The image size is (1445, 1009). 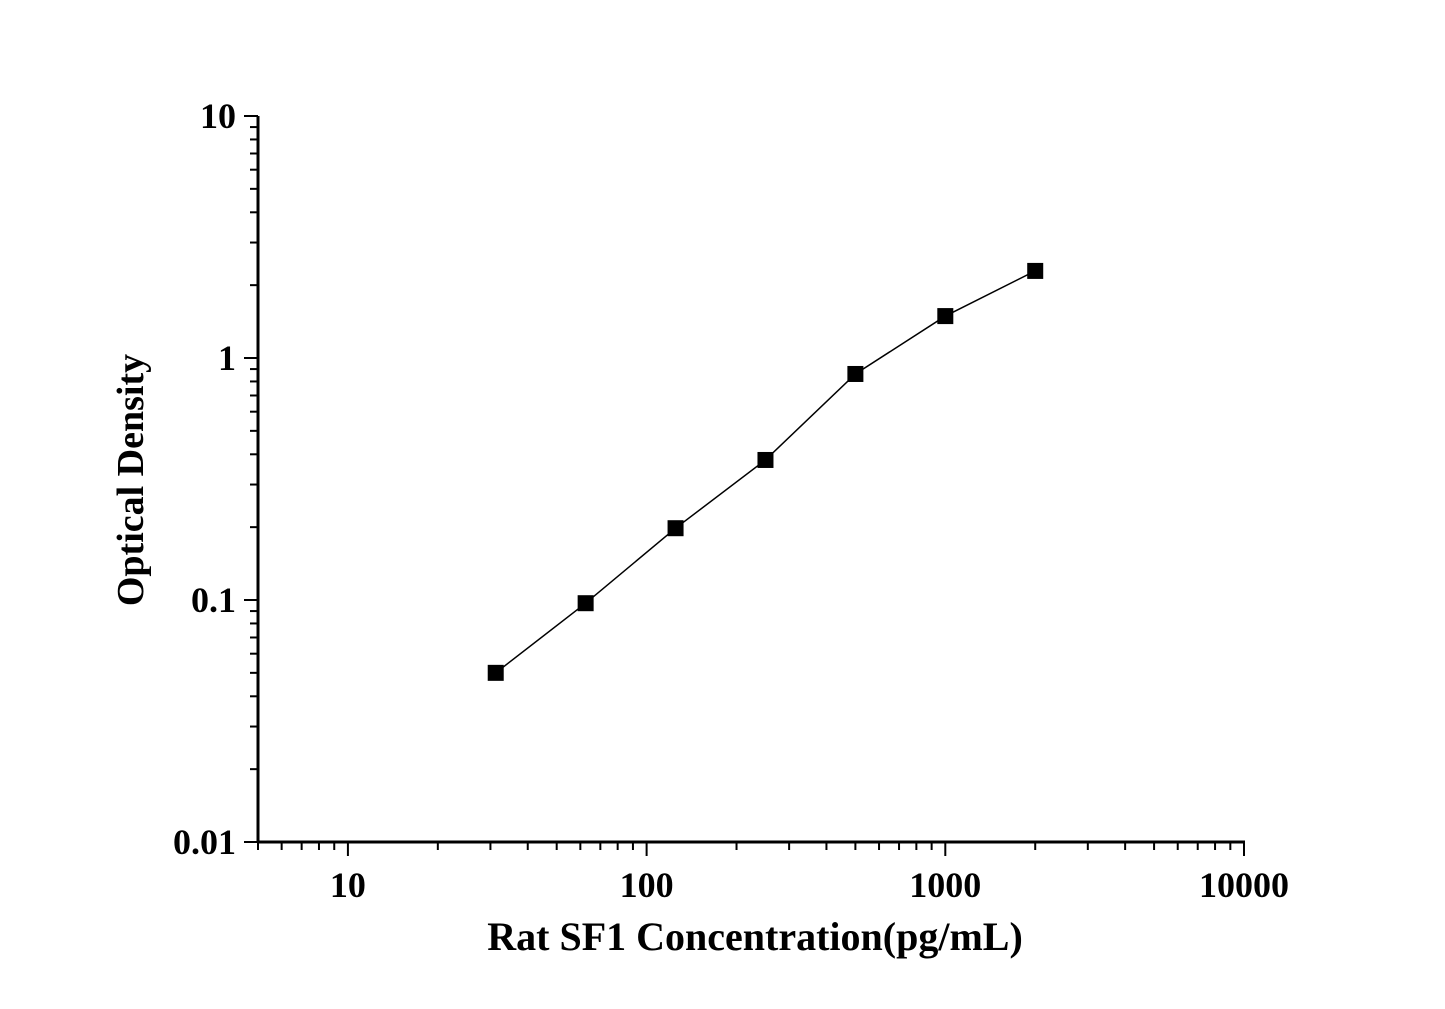 What do you see at coordinates (204, 842) in the screenshot?
I see `y-tick-label: 0.01` at bounding box center [204, 842].